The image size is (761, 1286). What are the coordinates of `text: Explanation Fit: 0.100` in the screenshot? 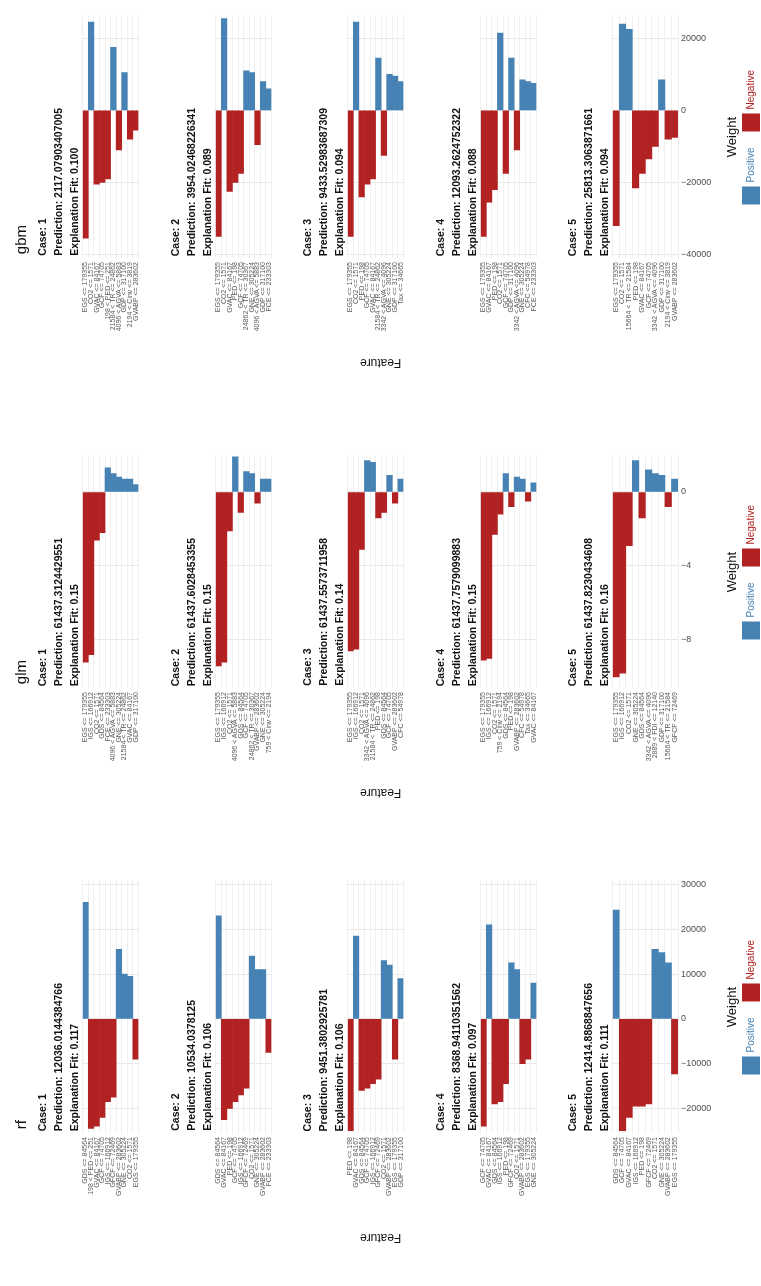 It's located at (74, 201).